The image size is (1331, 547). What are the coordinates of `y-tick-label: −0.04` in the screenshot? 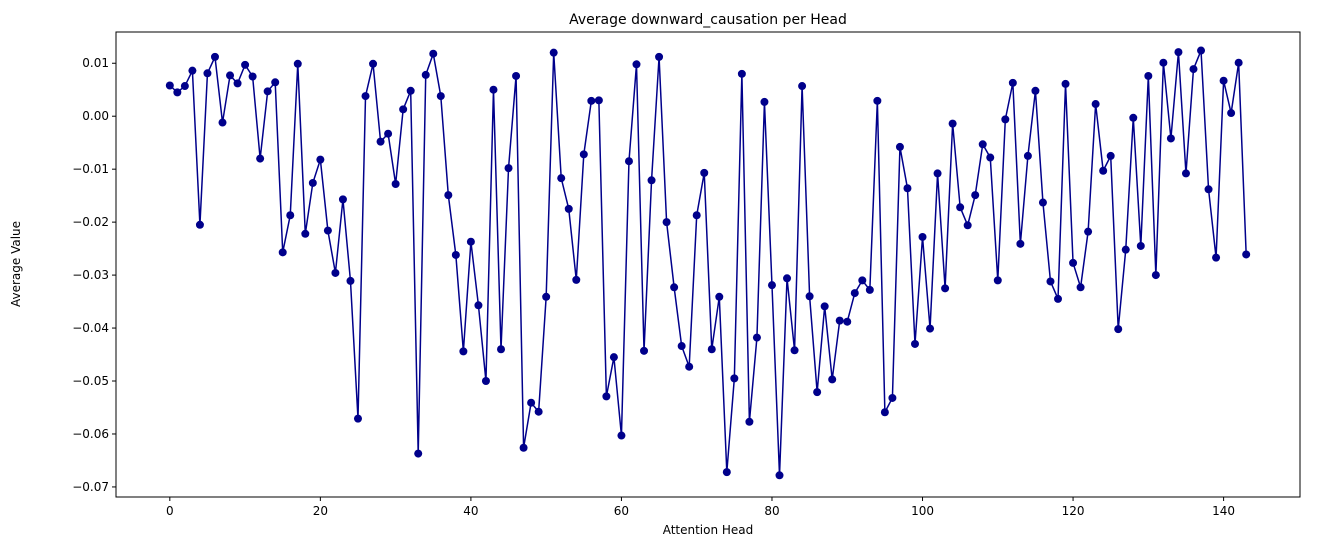 It's located at (90, 328).